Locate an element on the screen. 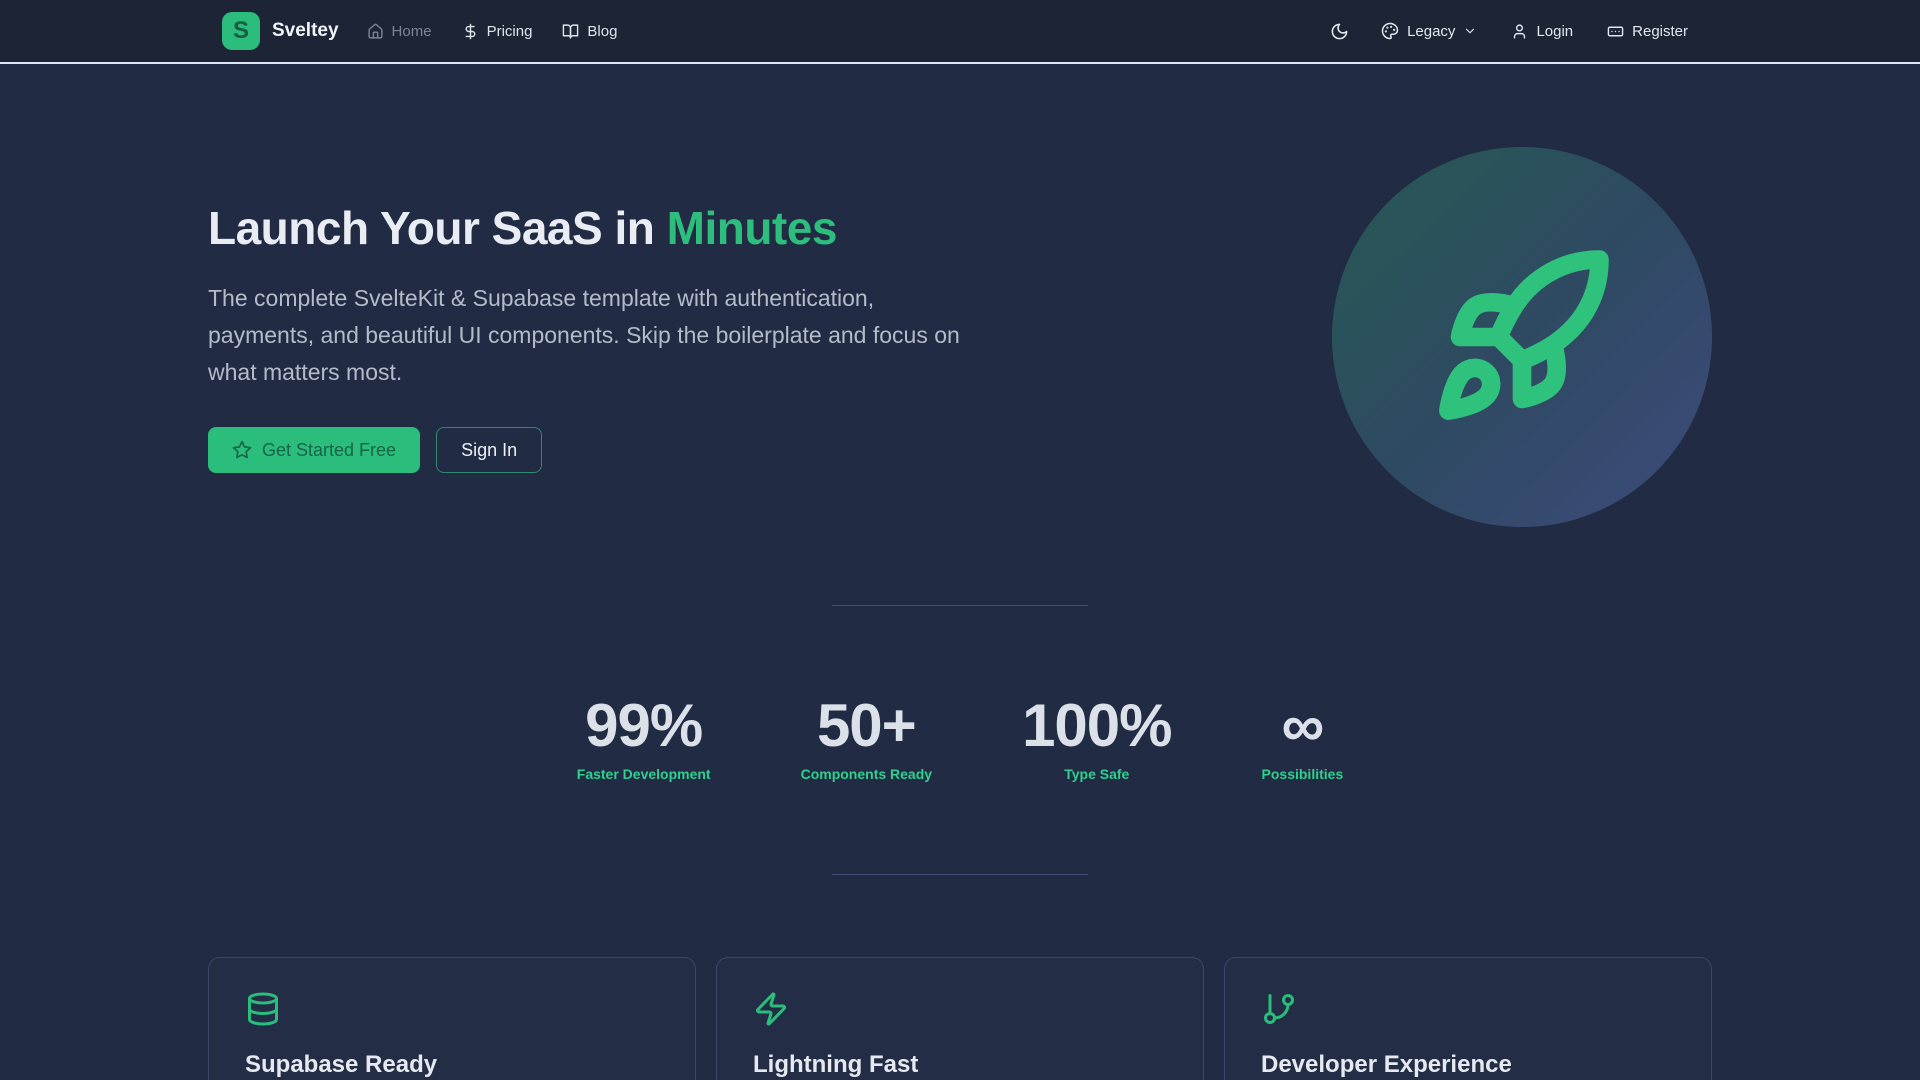  chevron-down-icon is located at coordinates (1470, 31).